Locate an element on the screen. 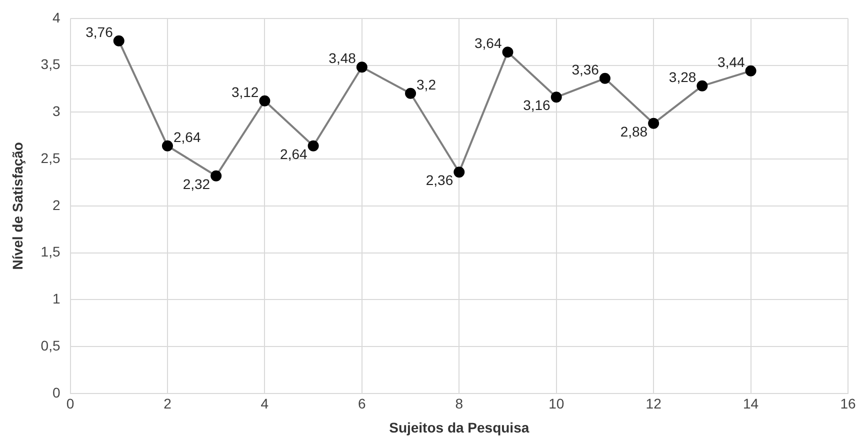 The image size is (862, 441). data-label: 3,12 is located at coordinates (245, 92).